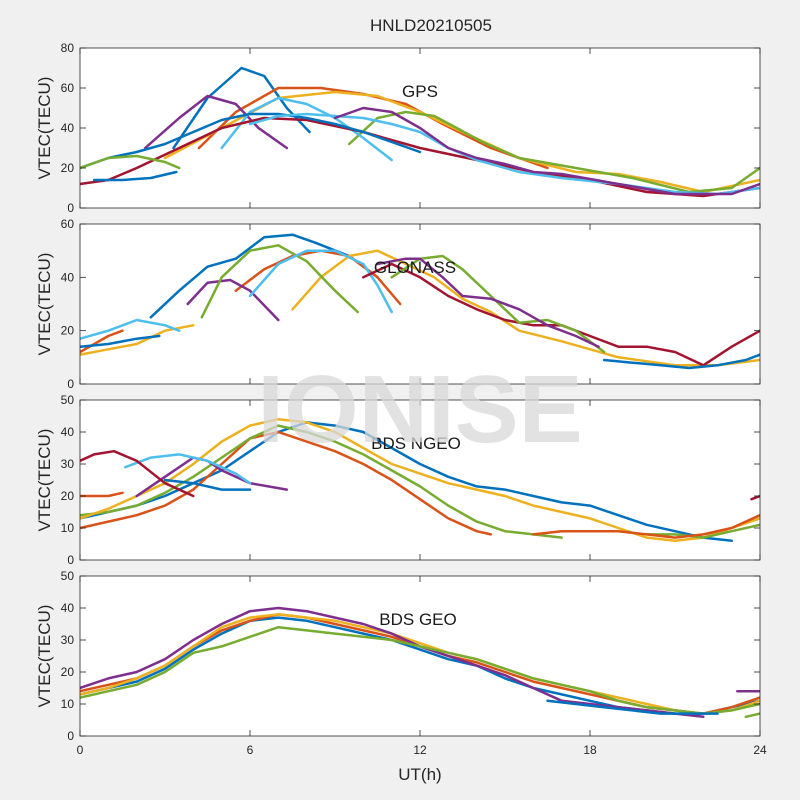 The image size is (800, 800). What do you see at coordinates (250, 750) in the screenshot?
I see `x-tick-label: 6` at bounding box center [250, 750].